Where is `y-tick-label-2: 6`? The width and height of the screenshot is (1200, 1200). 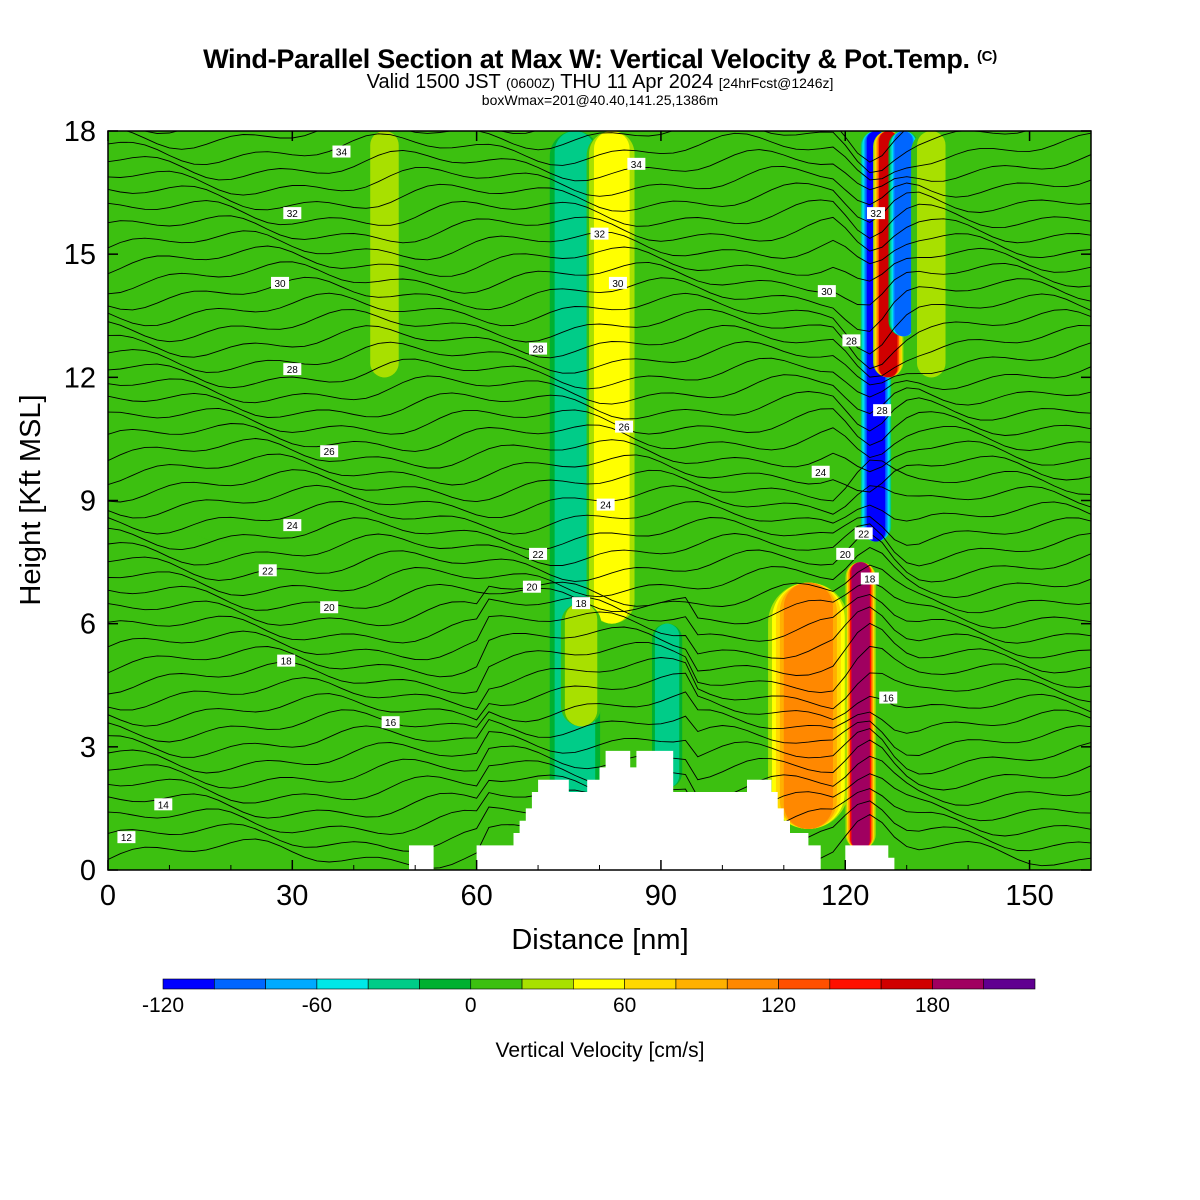
y-tick-label-2: 6 is located at coordinates (88, 625).